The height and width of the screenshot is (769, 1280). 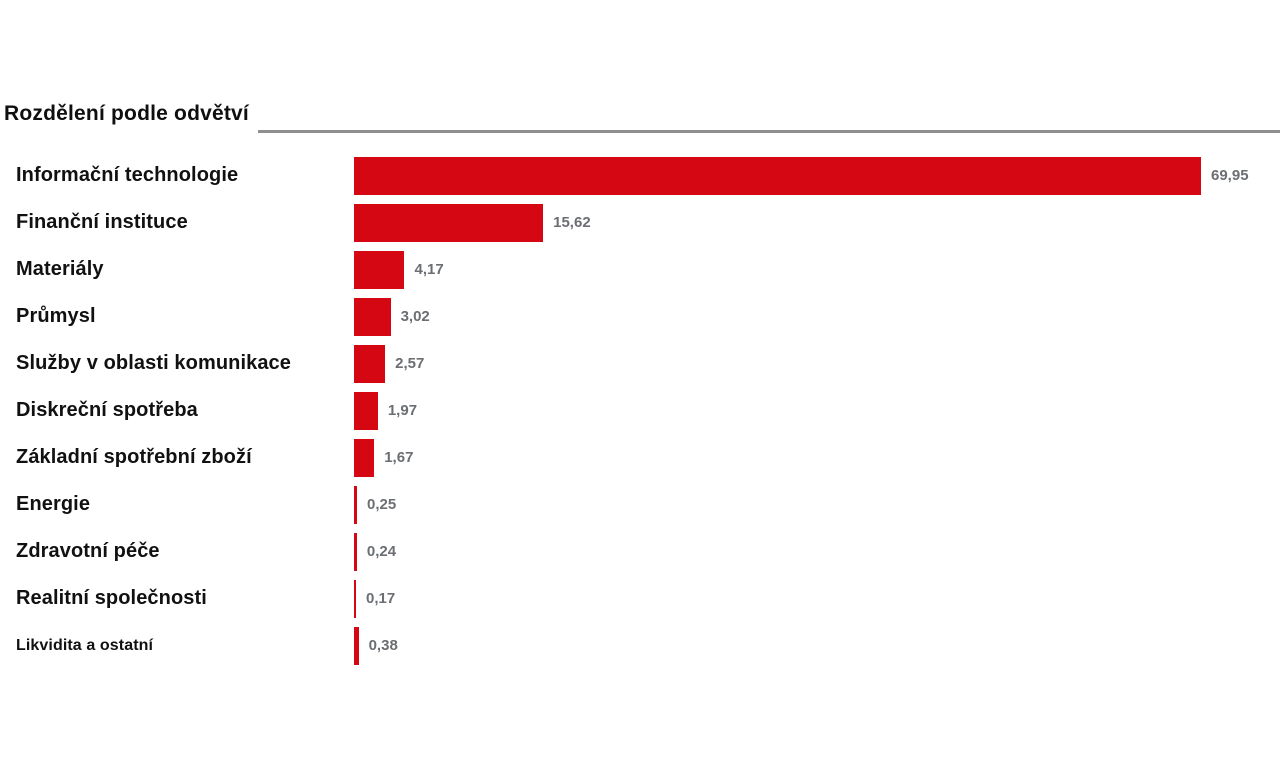 I want to click on row-label: Služby v oblasti komunikace, so click(x=154, y=363).